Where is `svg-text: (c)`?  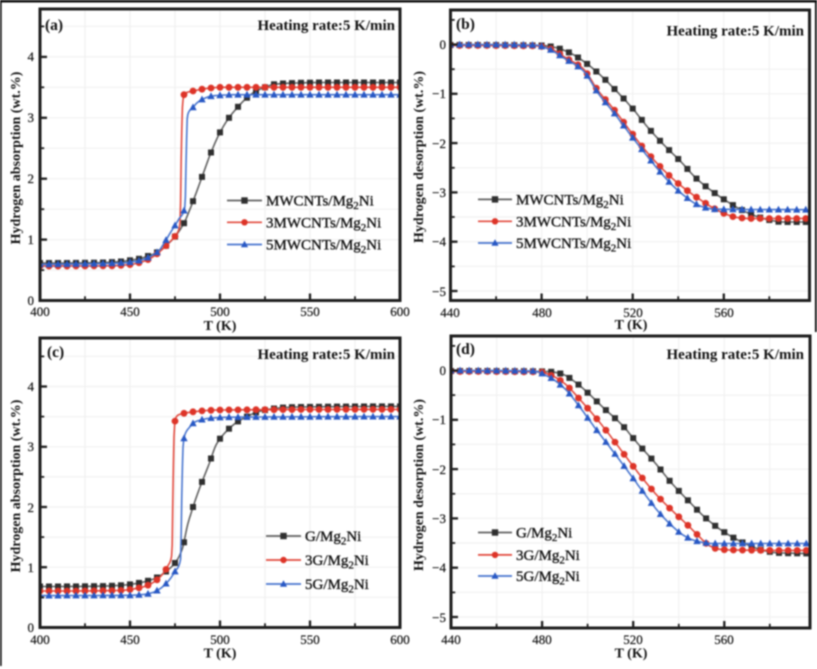 svg-text: (c) is located at coordinates (55, 352).